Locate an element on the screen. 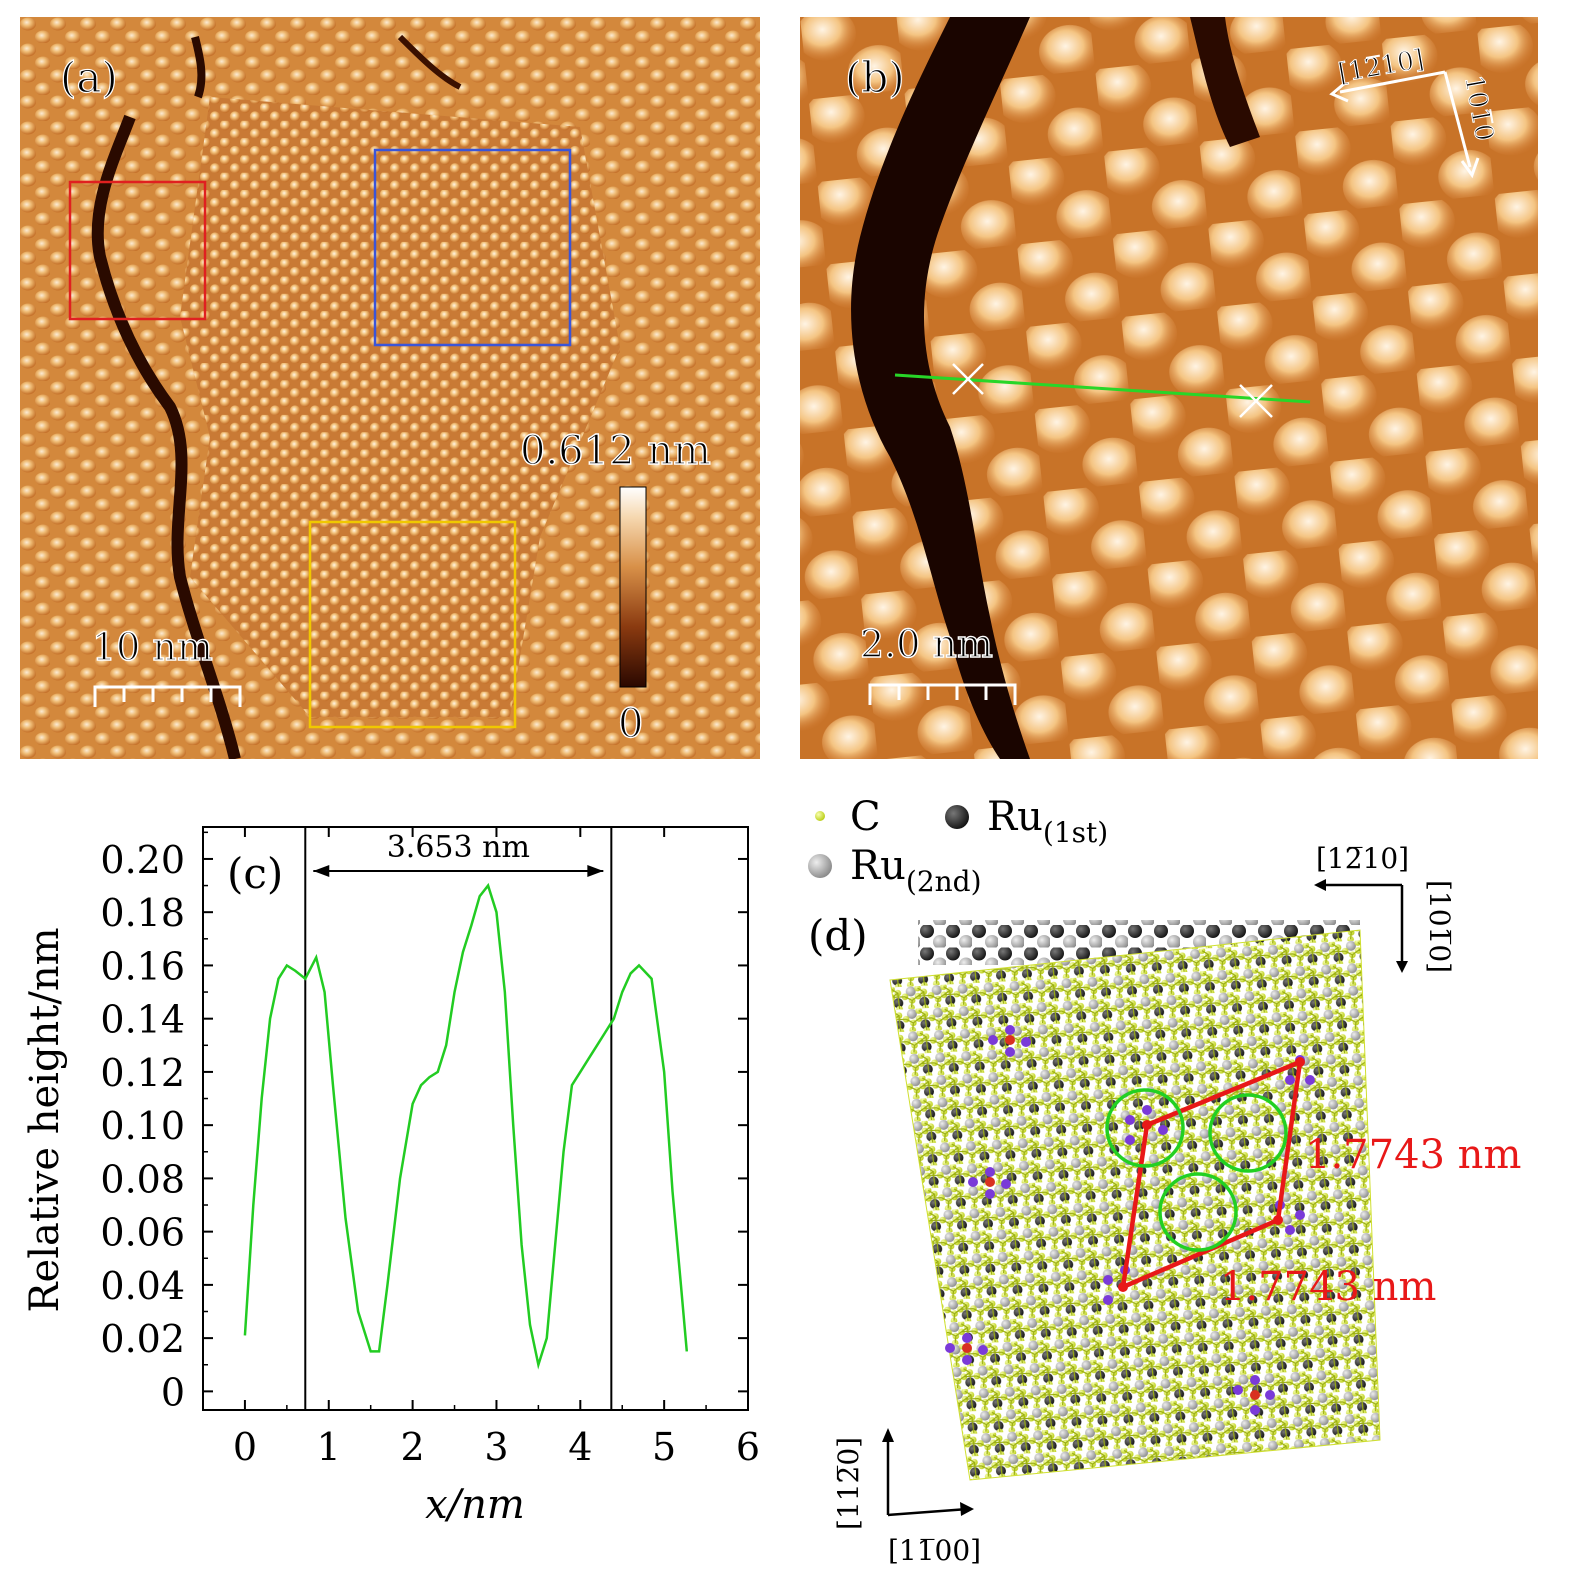 This screenshot has height=1594, width=1575. panel-d-arrows-bottom is located at coordinates (927, 1475).